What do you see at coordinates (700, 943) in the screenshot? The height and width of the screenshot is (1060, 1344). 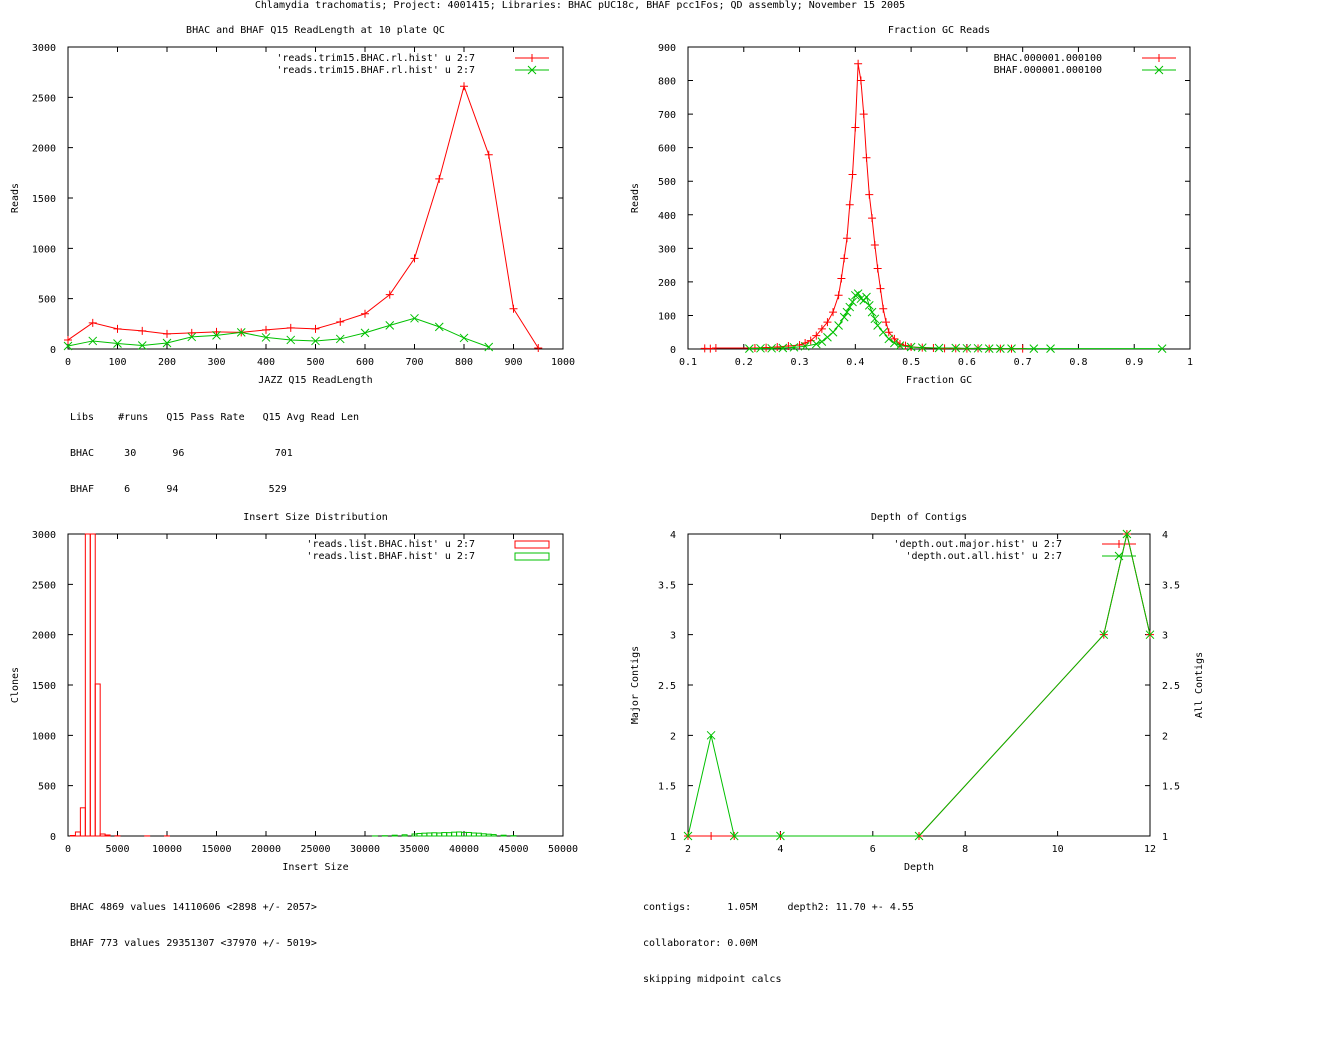 I see `depth-stats-line: collaborator: 0.00M` at bounding box center [700, 943].